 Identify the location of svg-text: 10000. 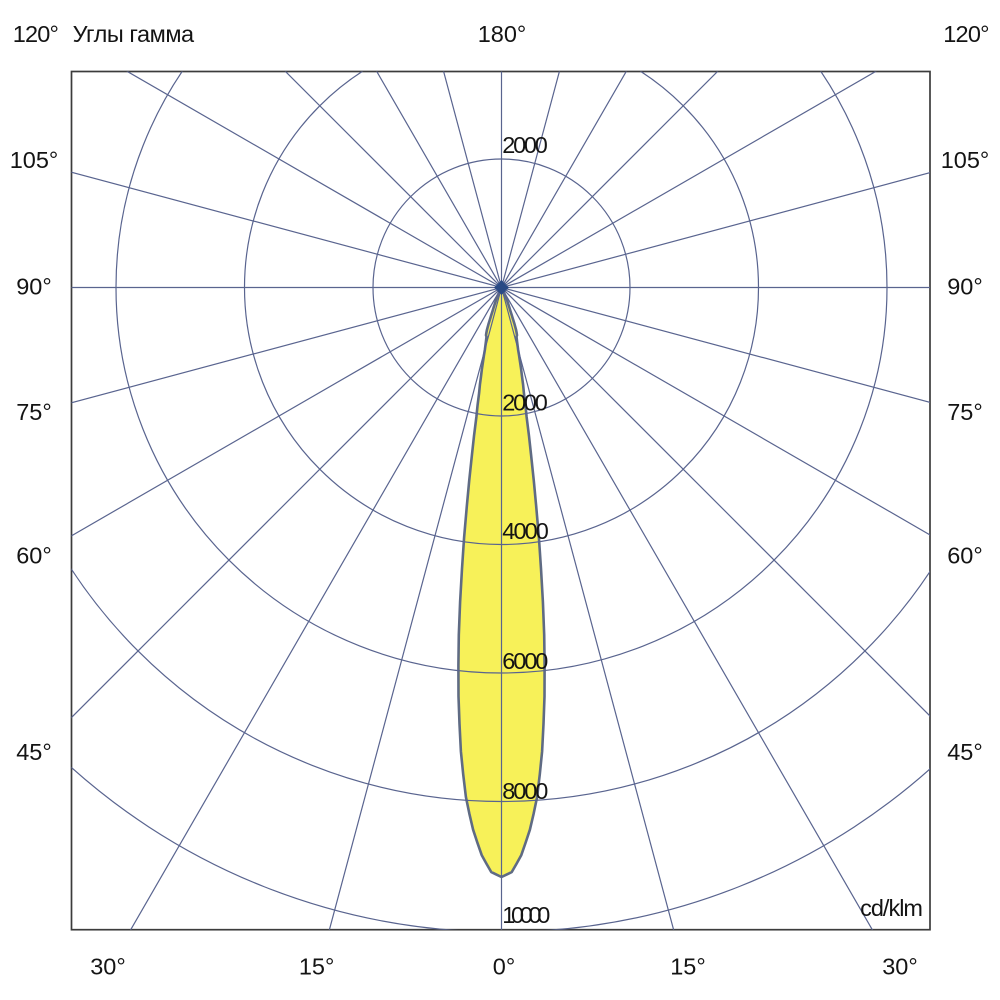
(526, 915).